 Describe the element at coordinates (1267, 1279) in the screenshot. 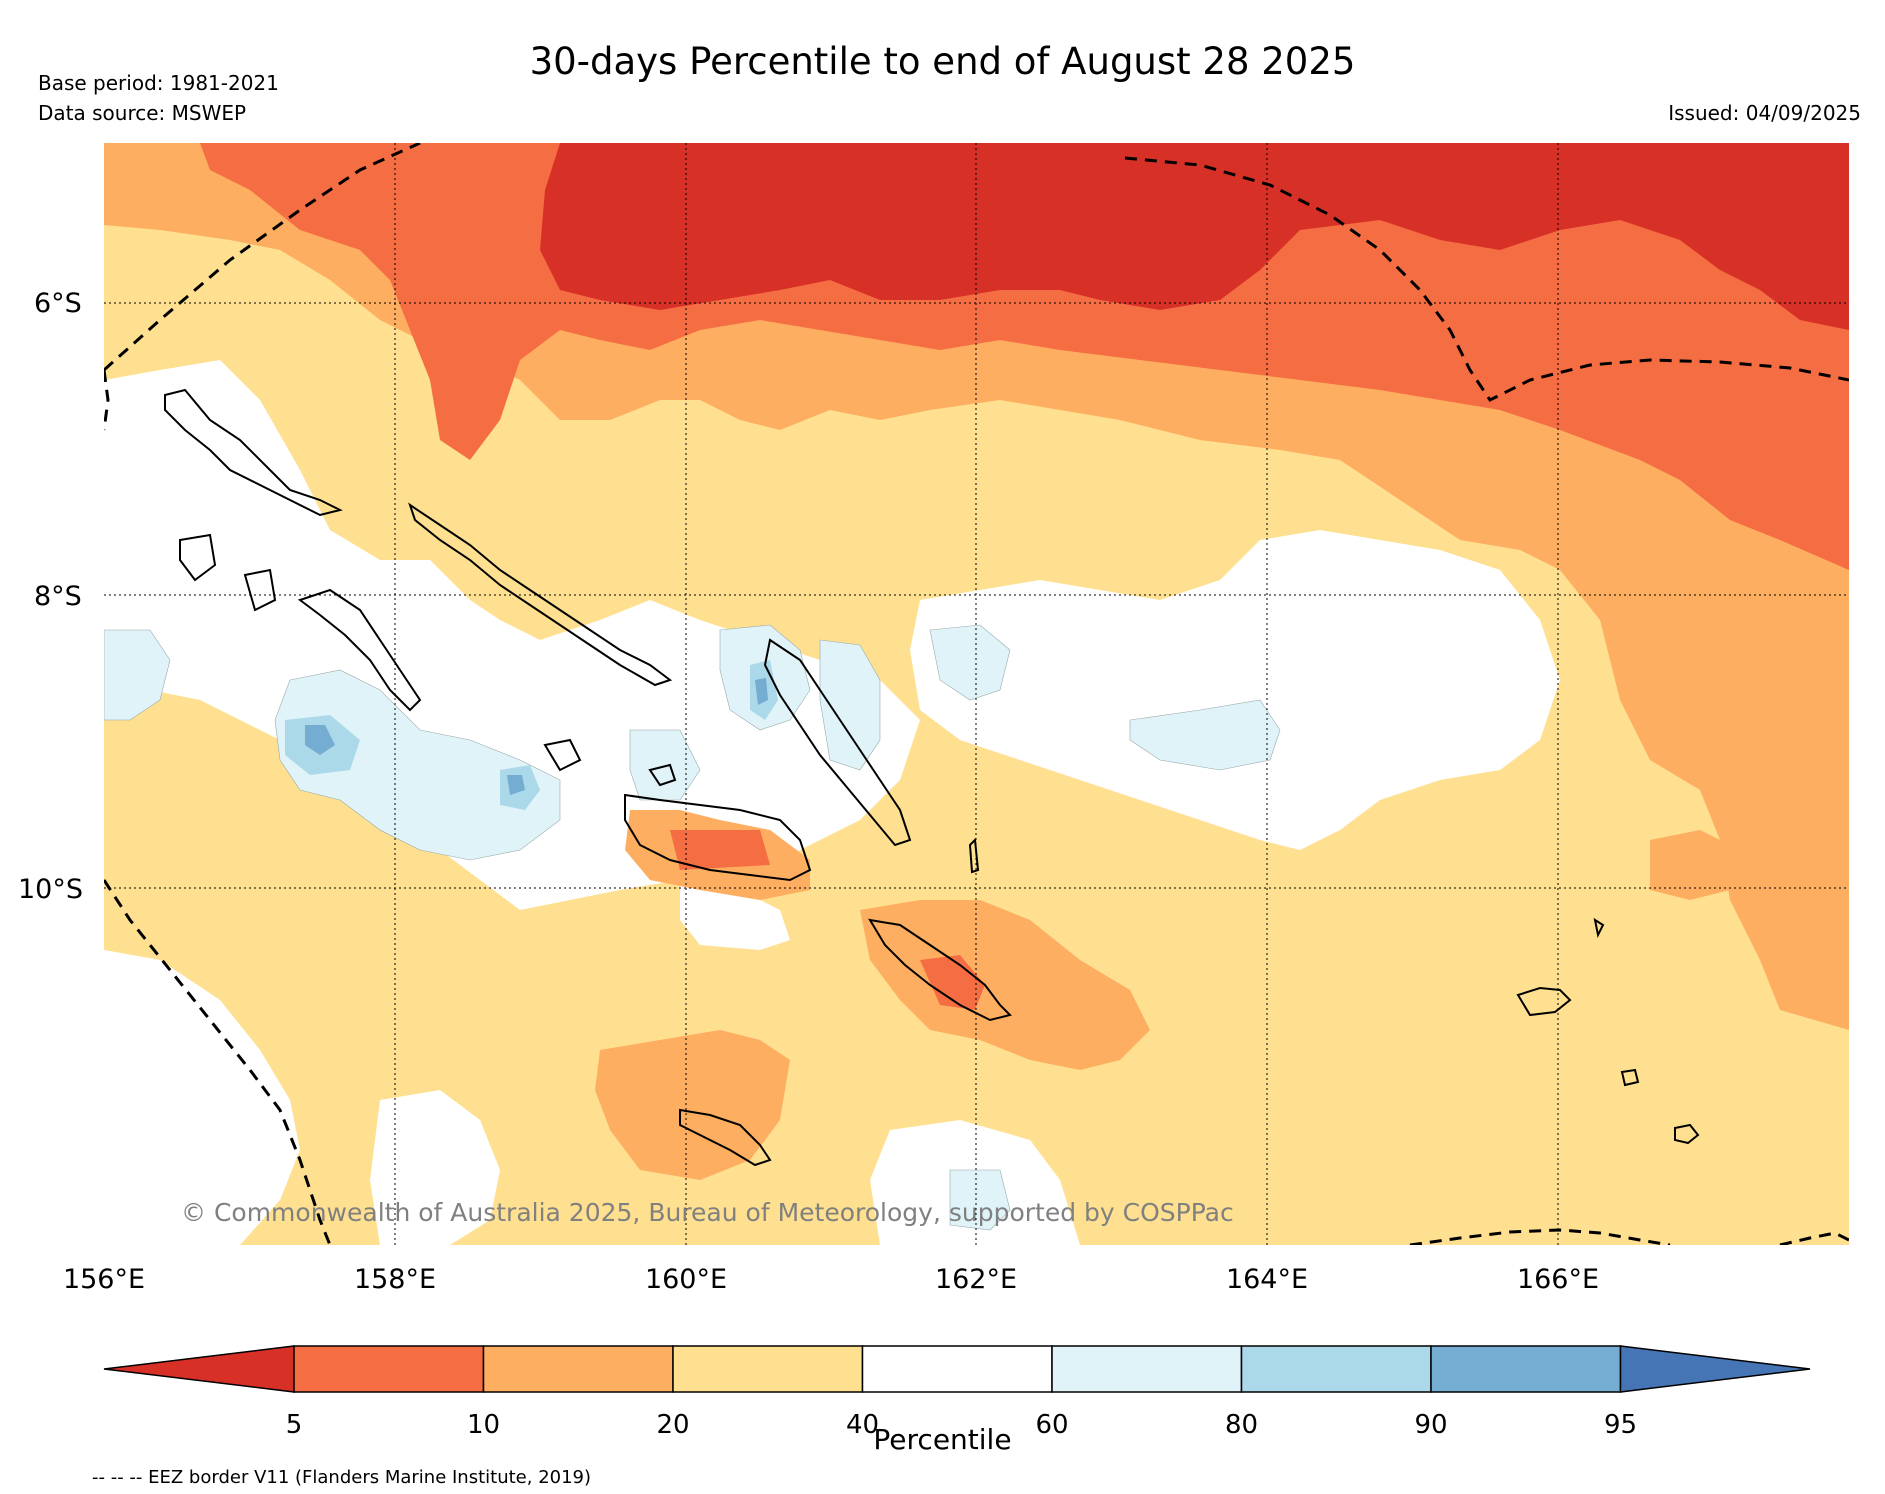

I see `lon-label: 164°E` at that location.